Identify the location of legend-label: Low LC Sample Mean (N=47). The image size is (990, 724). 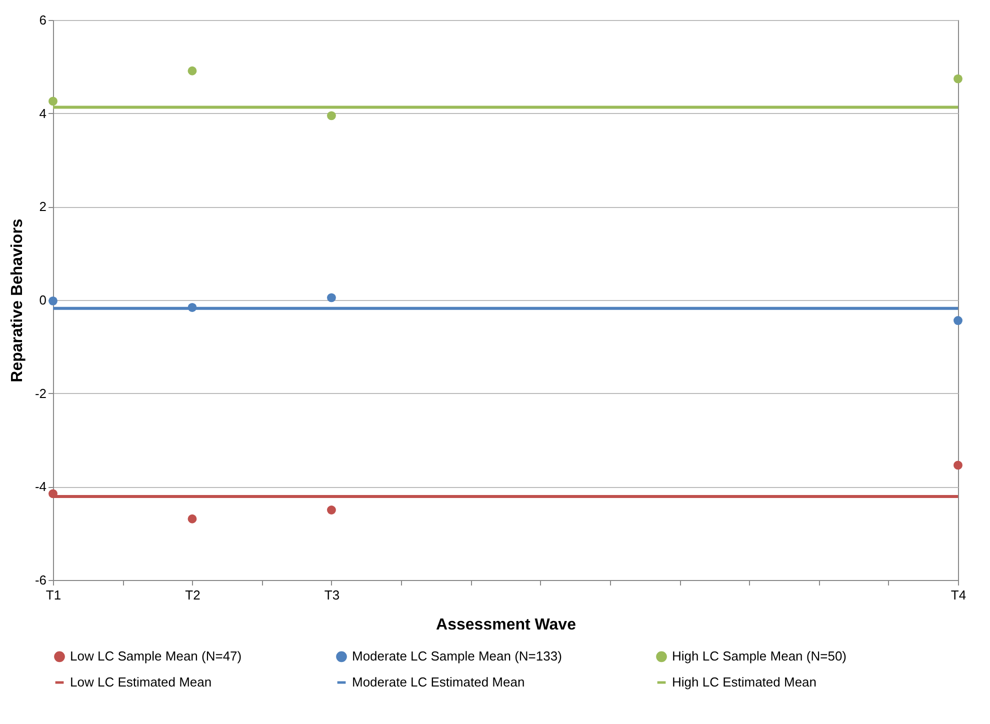
(156, 656).